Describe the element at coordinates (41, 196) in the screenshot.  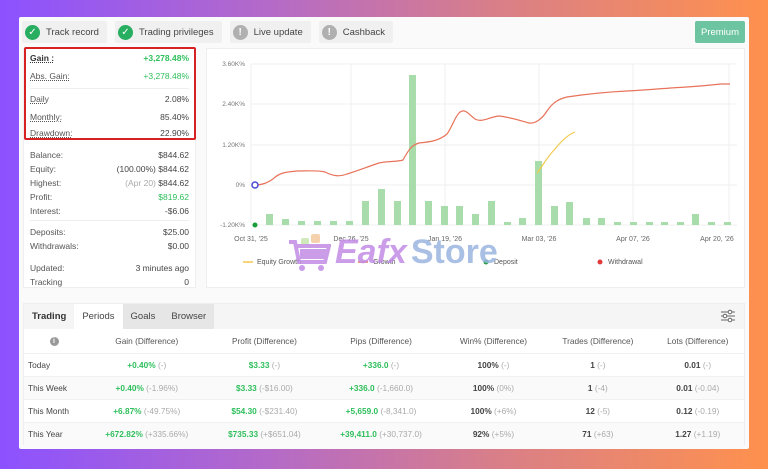
I see `stat-label: Profit:` at that location.